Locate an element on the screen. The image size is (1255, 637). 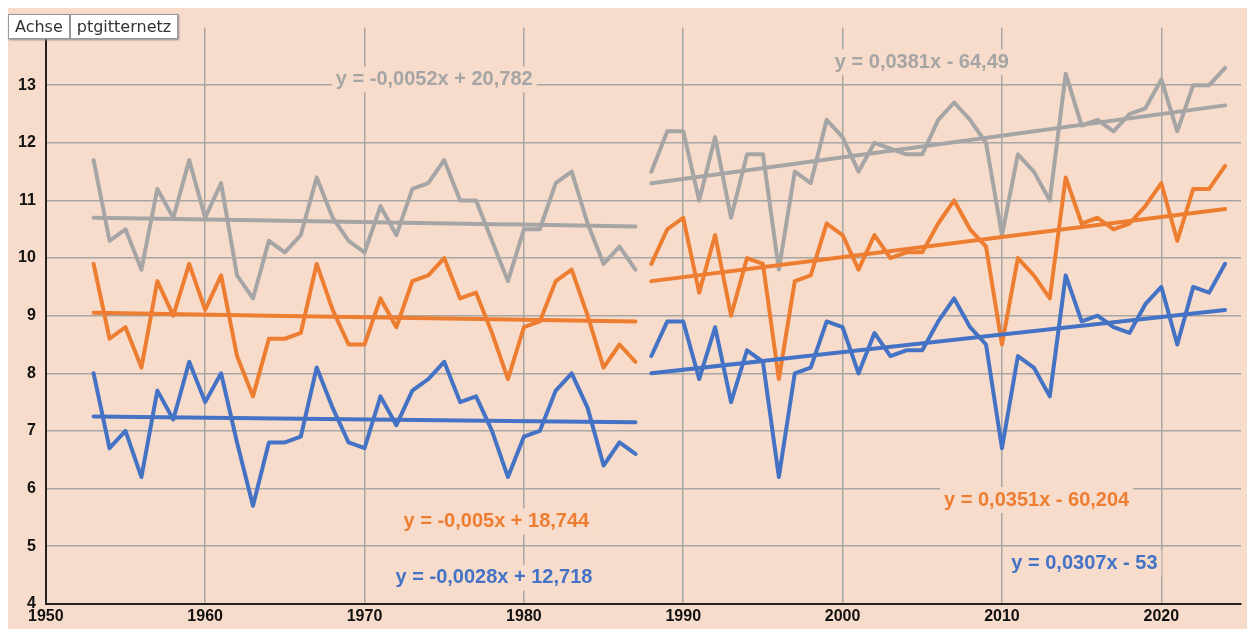
annotation: Achse is located at coordinates (39, 26).